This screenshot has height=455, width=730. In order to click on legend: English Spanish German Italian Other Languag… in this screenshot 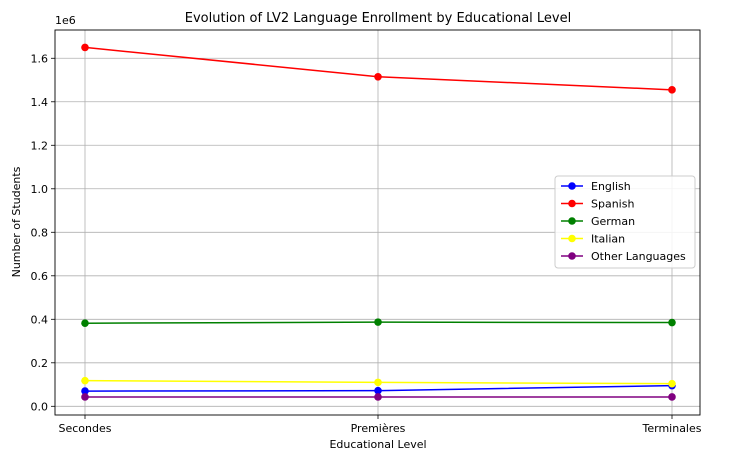, I will do `click(625, 222)`.